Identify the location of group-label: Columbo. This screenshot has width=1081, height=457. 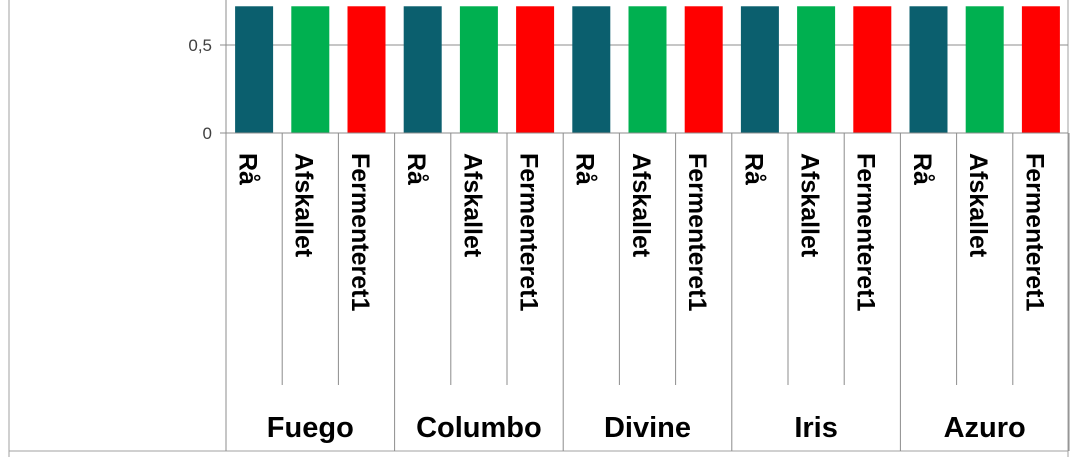
(479, 428).